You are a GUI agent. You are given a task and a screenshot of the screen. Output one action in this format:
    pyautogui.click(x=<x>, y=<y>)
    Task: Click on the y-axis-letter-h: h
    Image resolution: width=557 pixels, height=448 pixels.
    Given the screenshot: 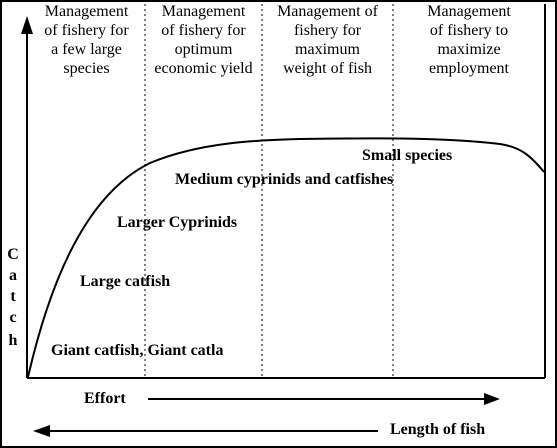 What is the action you would take?
    pyautogui.click(x=13, y=340)
    